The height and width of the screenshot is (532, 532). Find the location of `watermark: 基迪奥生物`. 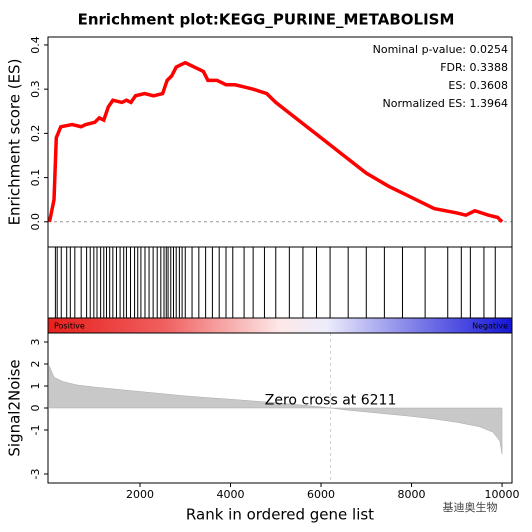

watermark: 基迪奥生物 is located at coordinates (470, 507).